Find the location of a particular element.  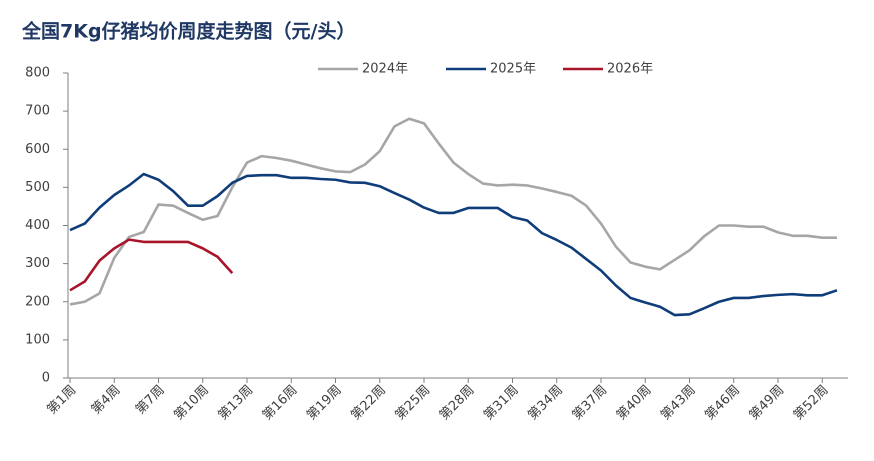

y-tick-label: 400 is located at coordinates (37, 225).